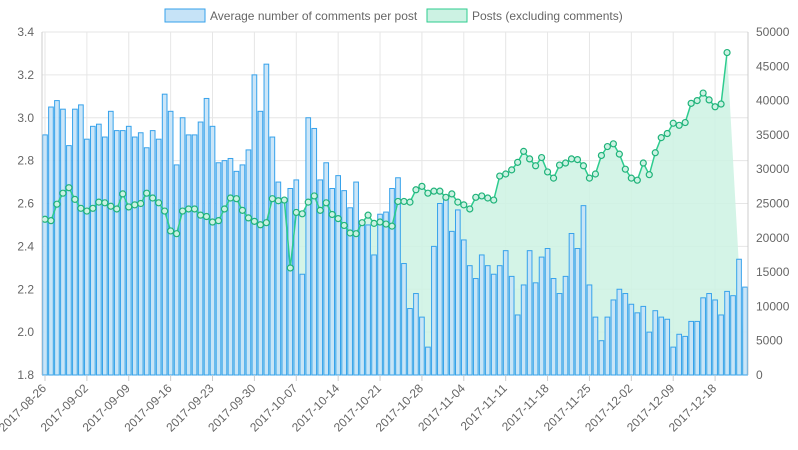  Describe the element at coordinates (773, 272) in the screenshot. I see `y-right-tick-label: 15000` at that location.